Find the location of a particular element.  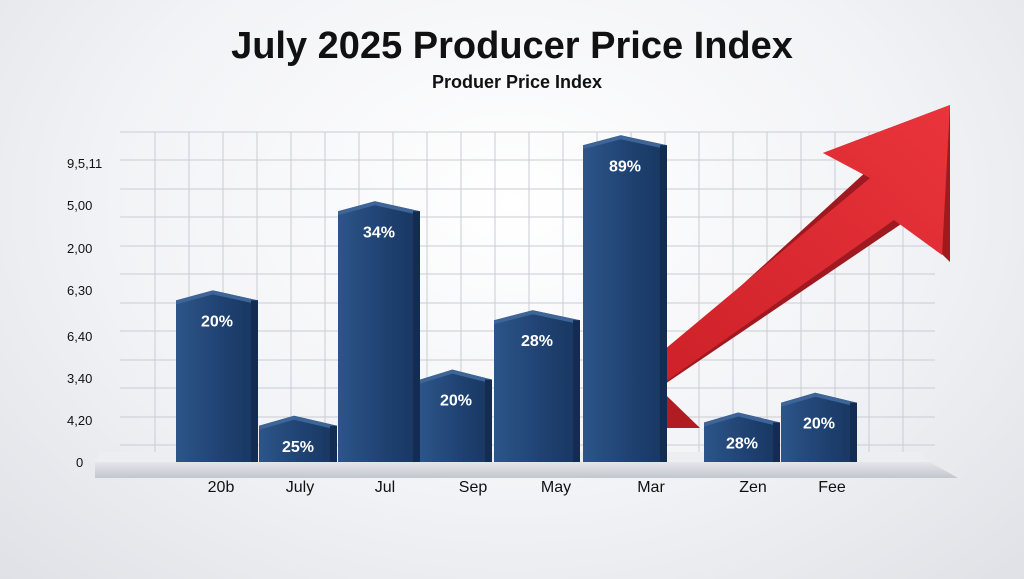

bar-Mar: 89% is located at coordinates (625, 299).